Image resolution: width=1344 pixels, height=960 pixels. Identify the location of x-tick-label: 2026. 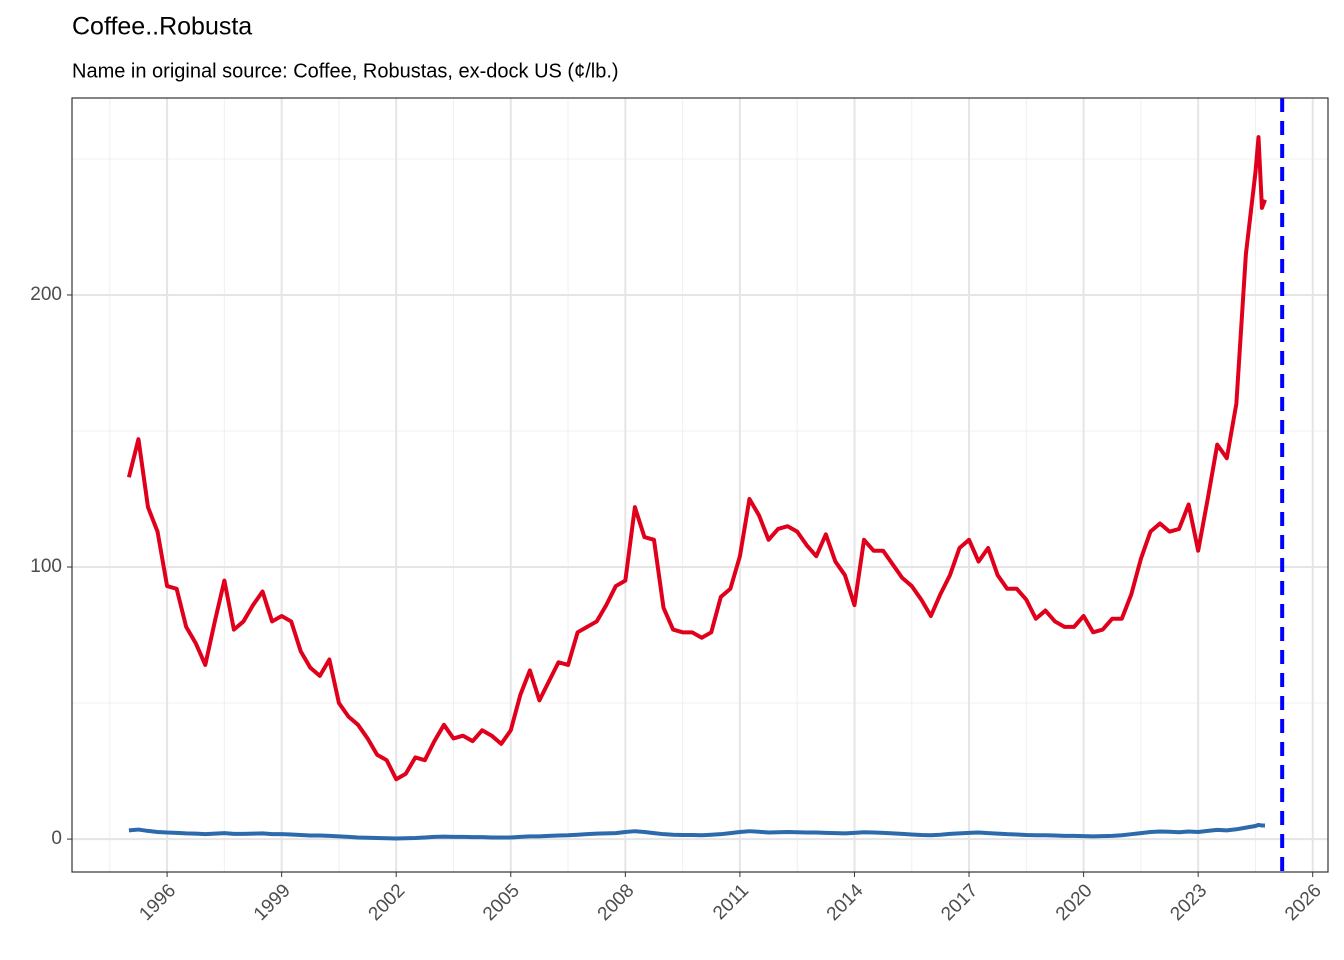
(1303, 902).